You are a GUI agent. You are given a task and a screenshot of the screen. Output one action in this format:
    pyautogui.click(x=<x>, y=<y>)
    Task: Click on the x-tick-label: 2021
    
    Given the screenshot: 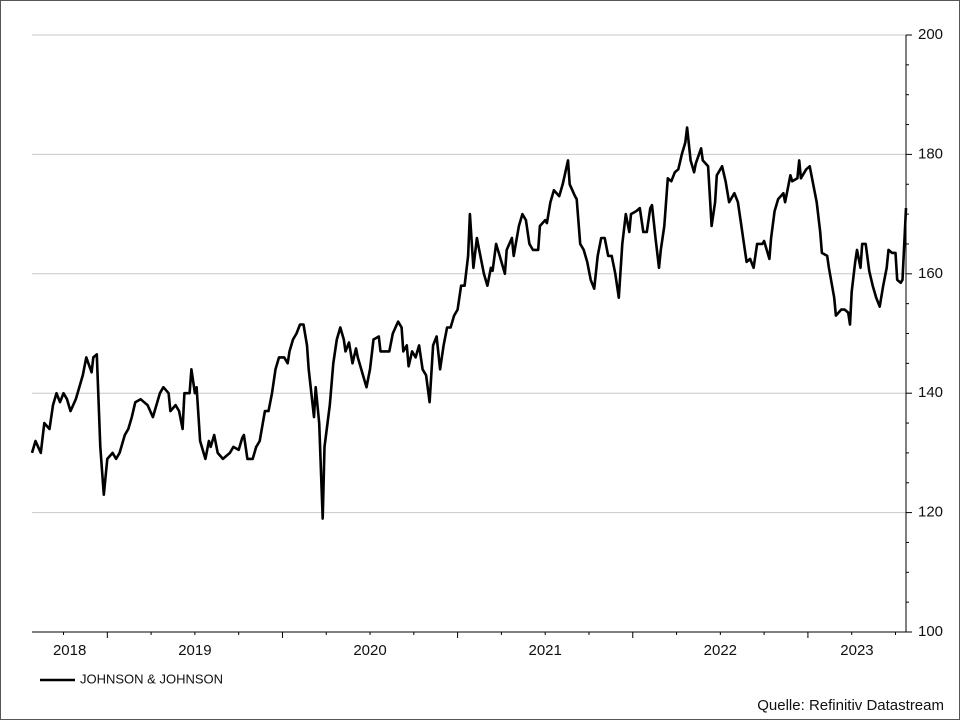 What is the action you would take?
    pyautogui.click(x=545, y=650)
    